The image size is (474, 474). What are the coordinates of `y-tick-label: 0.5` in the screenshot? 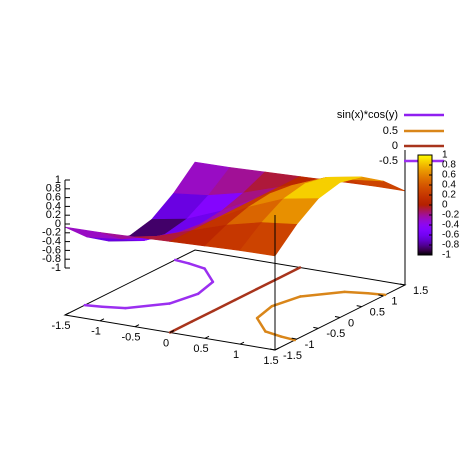 It's located at (377, 313).